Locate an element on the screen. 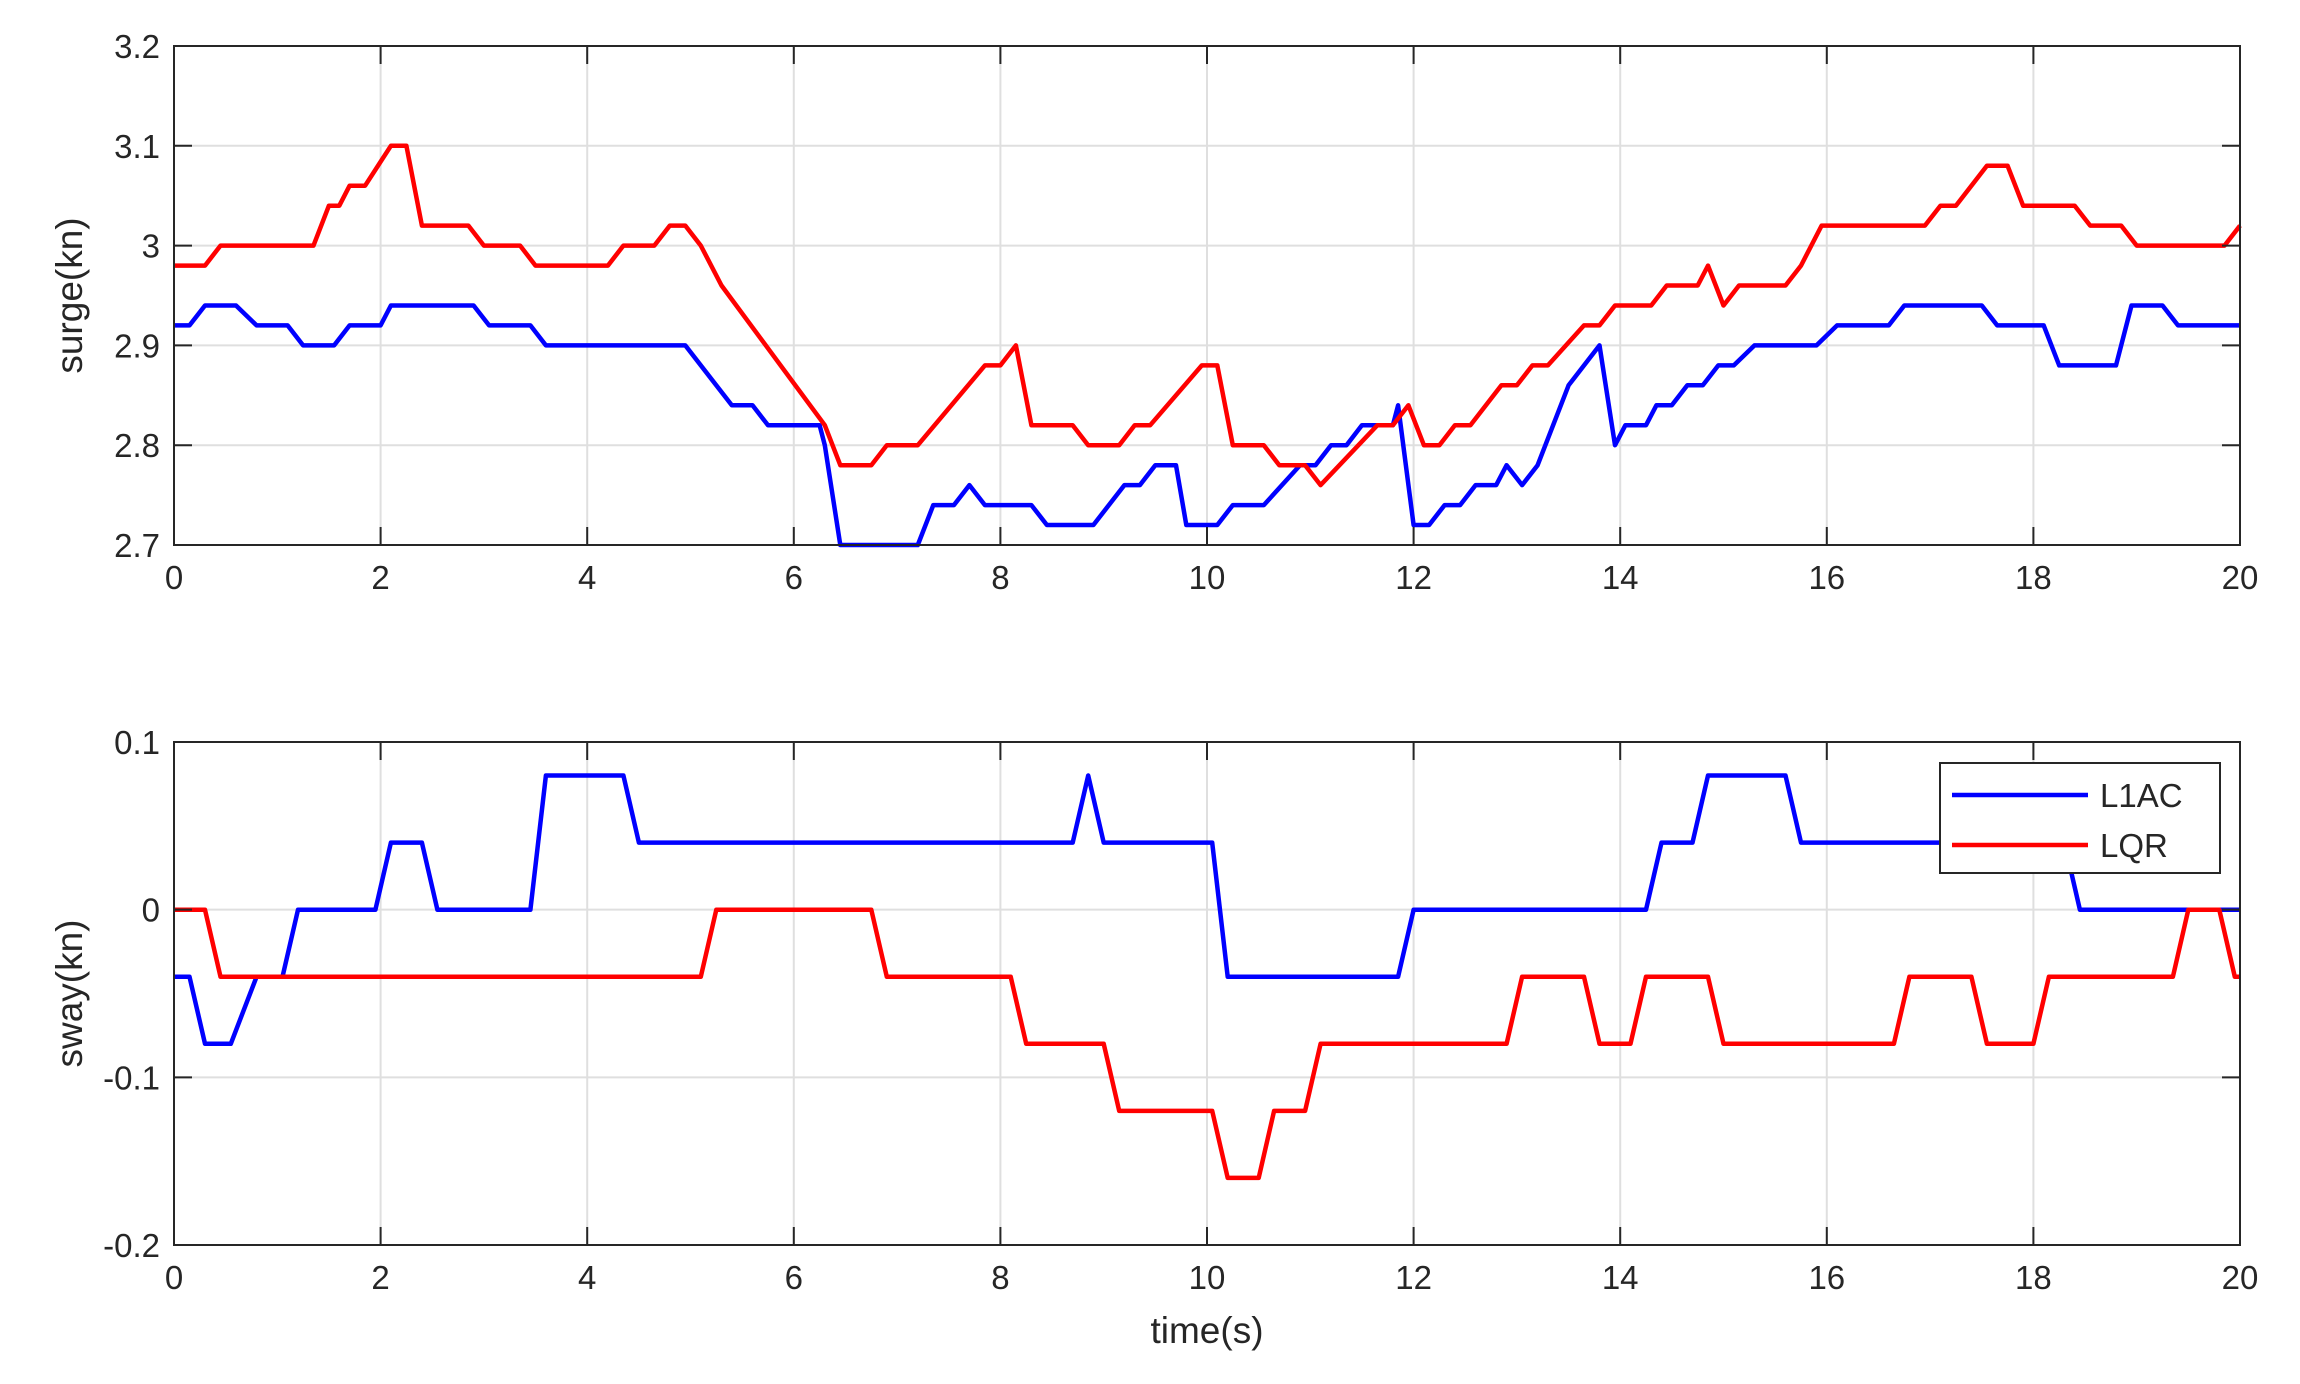  sway-x-tick-label: 0 is located at coordinates (174, 1277).